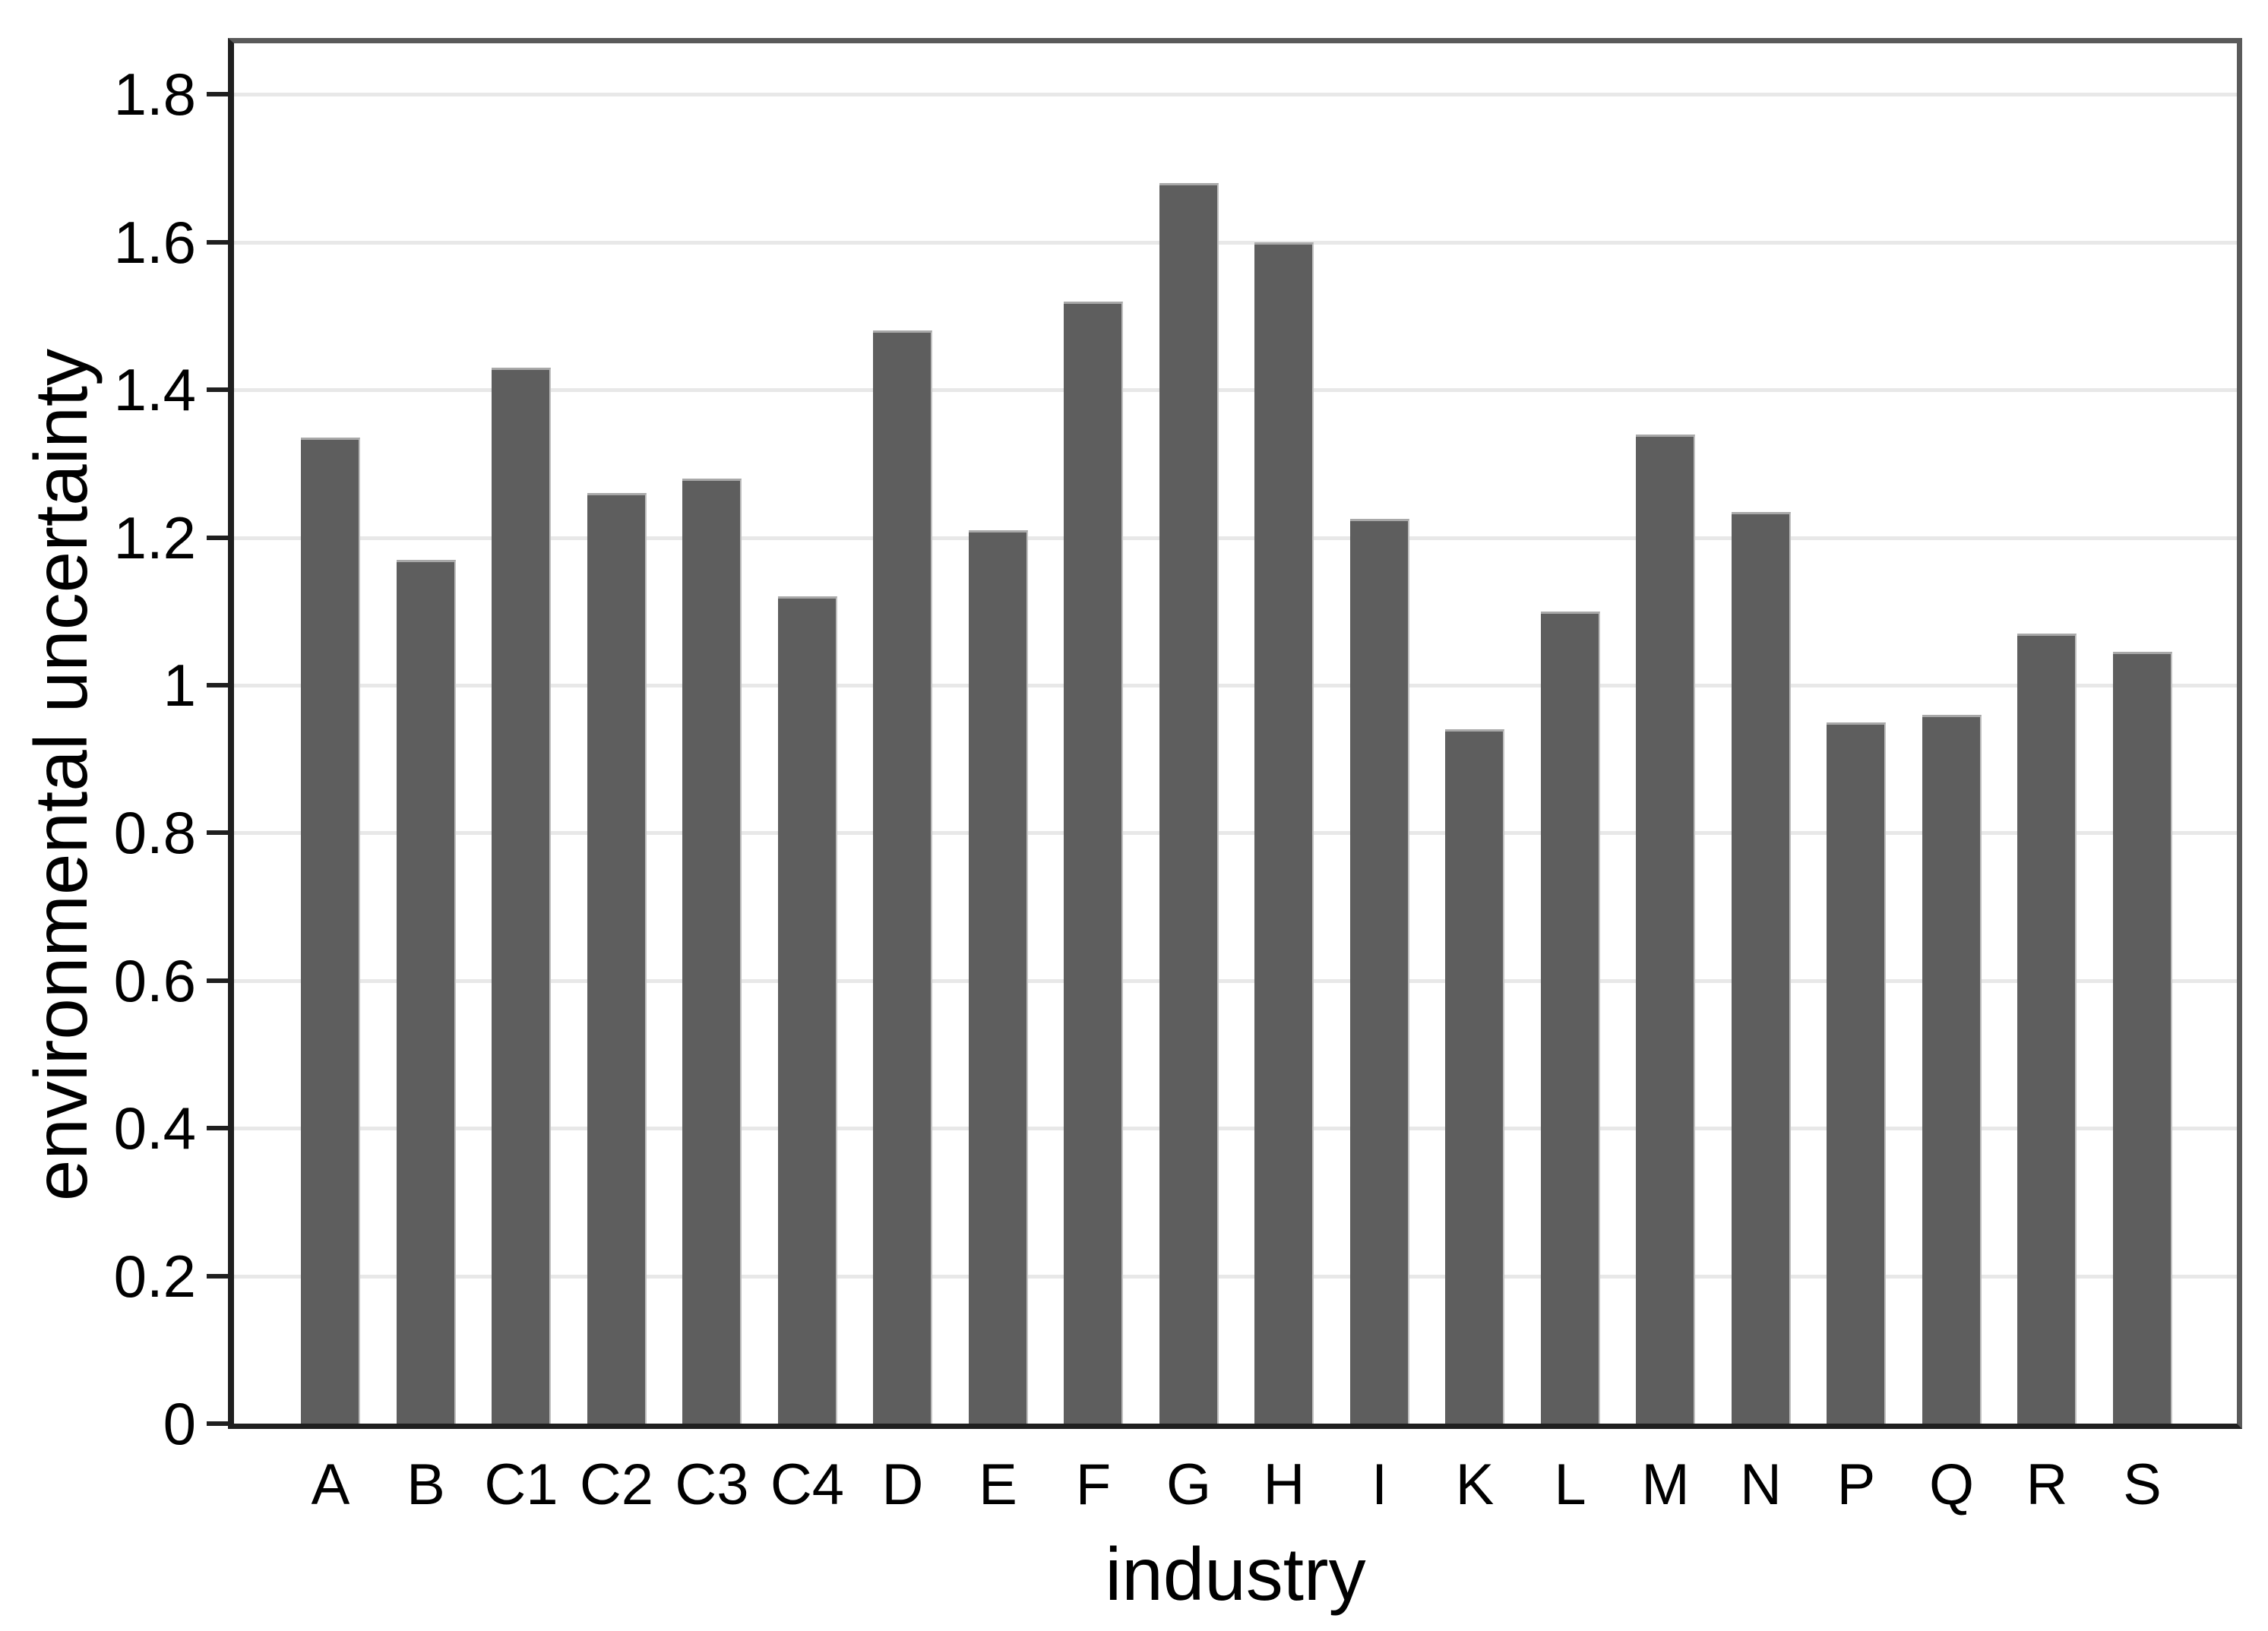 The image size is (2268, 1631). Describe the element at coordinates (2047, 1029) in the screenshot. I see `bar-R` at that location.